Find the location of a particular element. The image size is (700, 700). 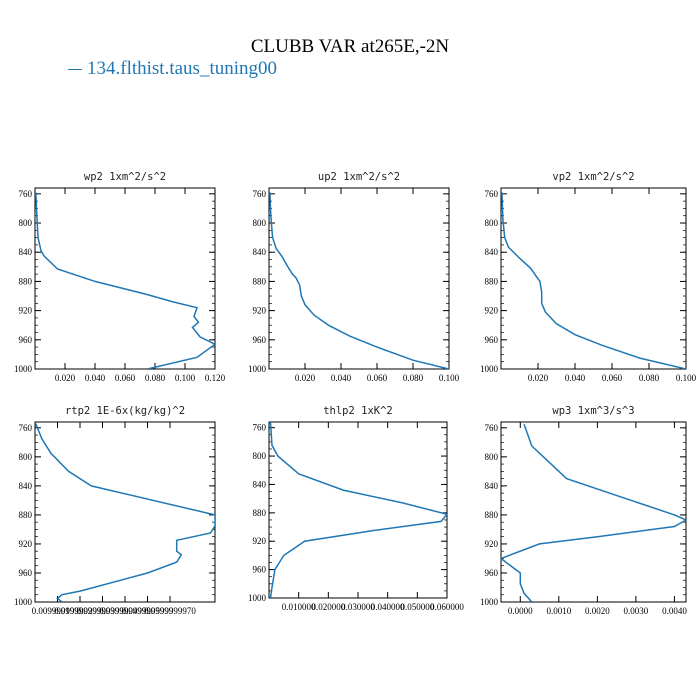

x-tick-label: 0.0499999999 is located at coordinates (148, 611).